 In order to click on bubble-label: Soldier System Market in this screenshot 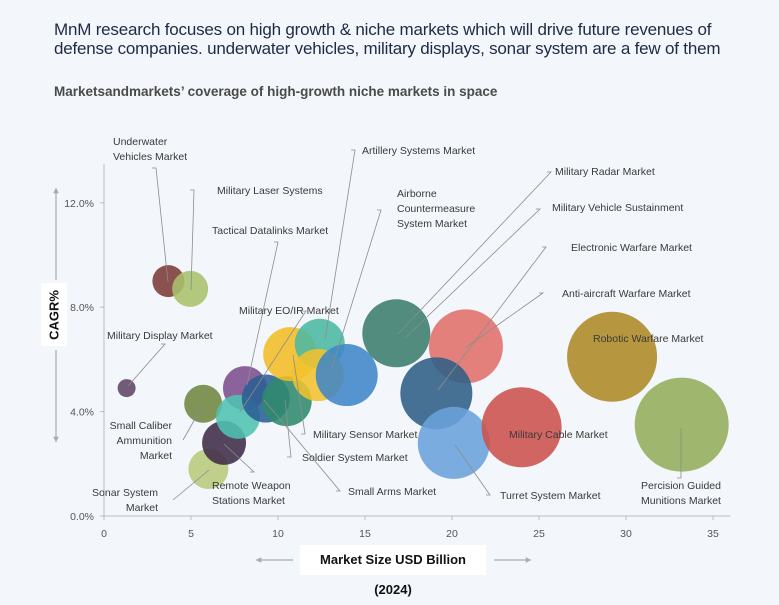, I will do `click(355, 458)`.